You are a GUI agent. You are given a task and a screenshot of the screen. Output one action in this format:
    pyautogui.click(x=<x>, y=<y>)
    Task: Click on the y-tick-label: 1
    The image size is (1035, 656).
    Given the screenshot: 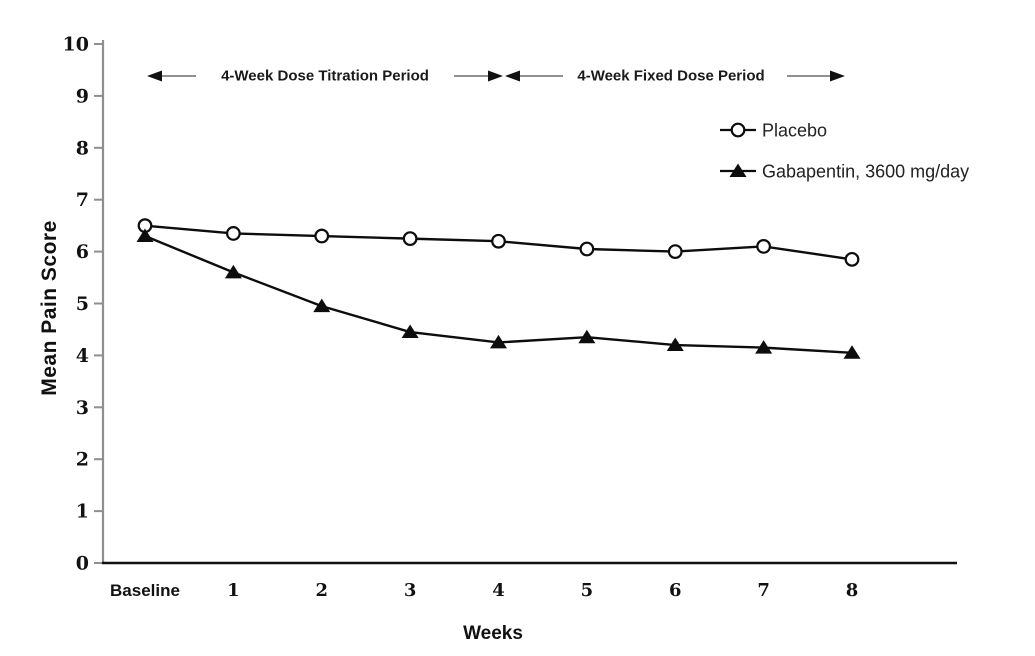 What is the action you would take?
    pyautogui.click(x=82, y=512)
    